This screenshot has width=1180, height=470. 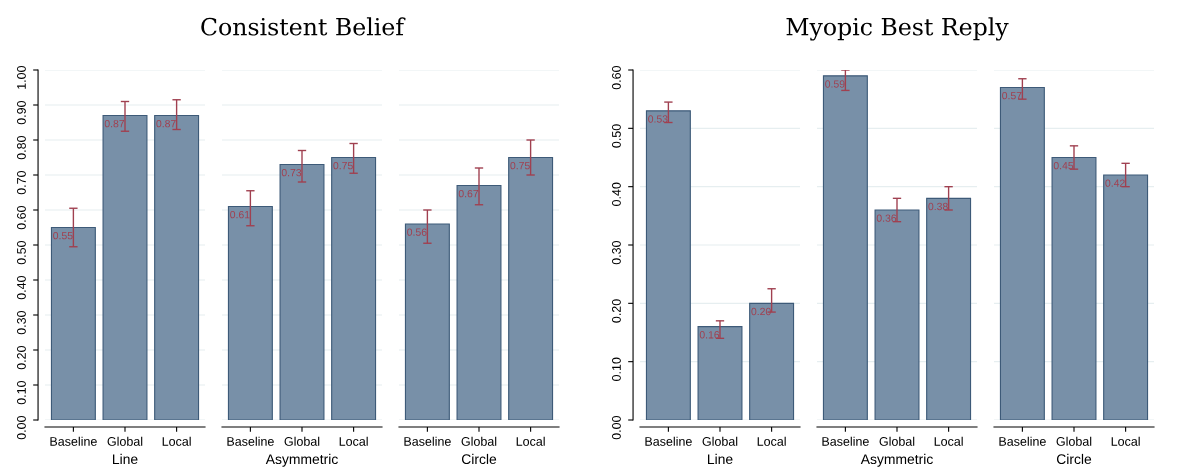 I want to click on y-tick-label: 1.00, so click(x=21, y=77).